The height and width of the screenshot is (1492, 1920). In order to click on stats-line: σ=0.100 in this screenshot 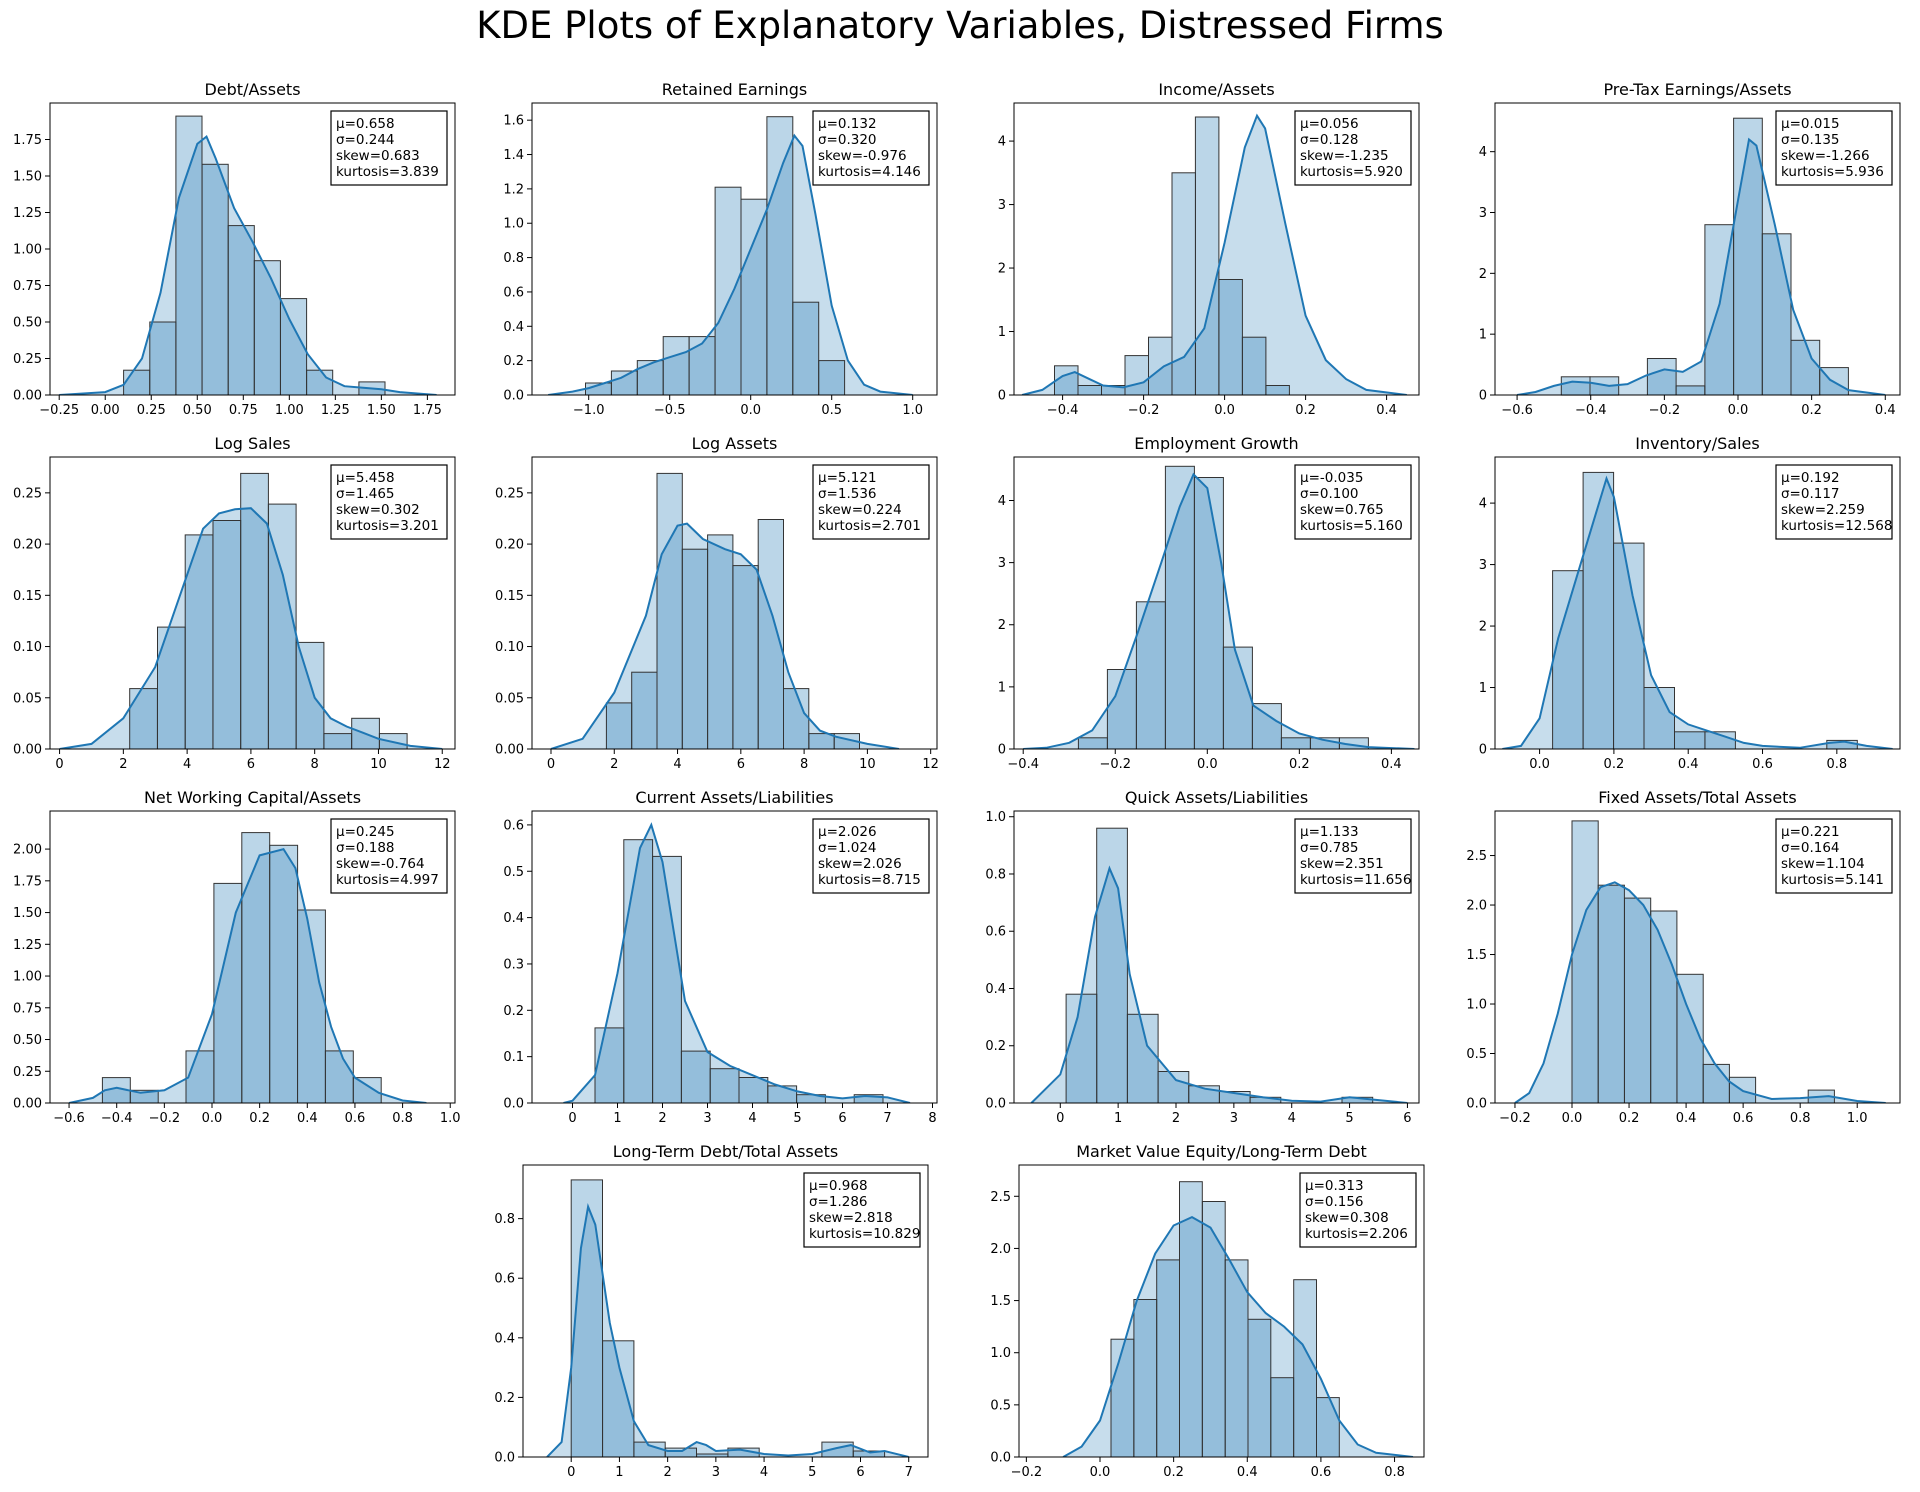, I will do `click(1329, 494)`.